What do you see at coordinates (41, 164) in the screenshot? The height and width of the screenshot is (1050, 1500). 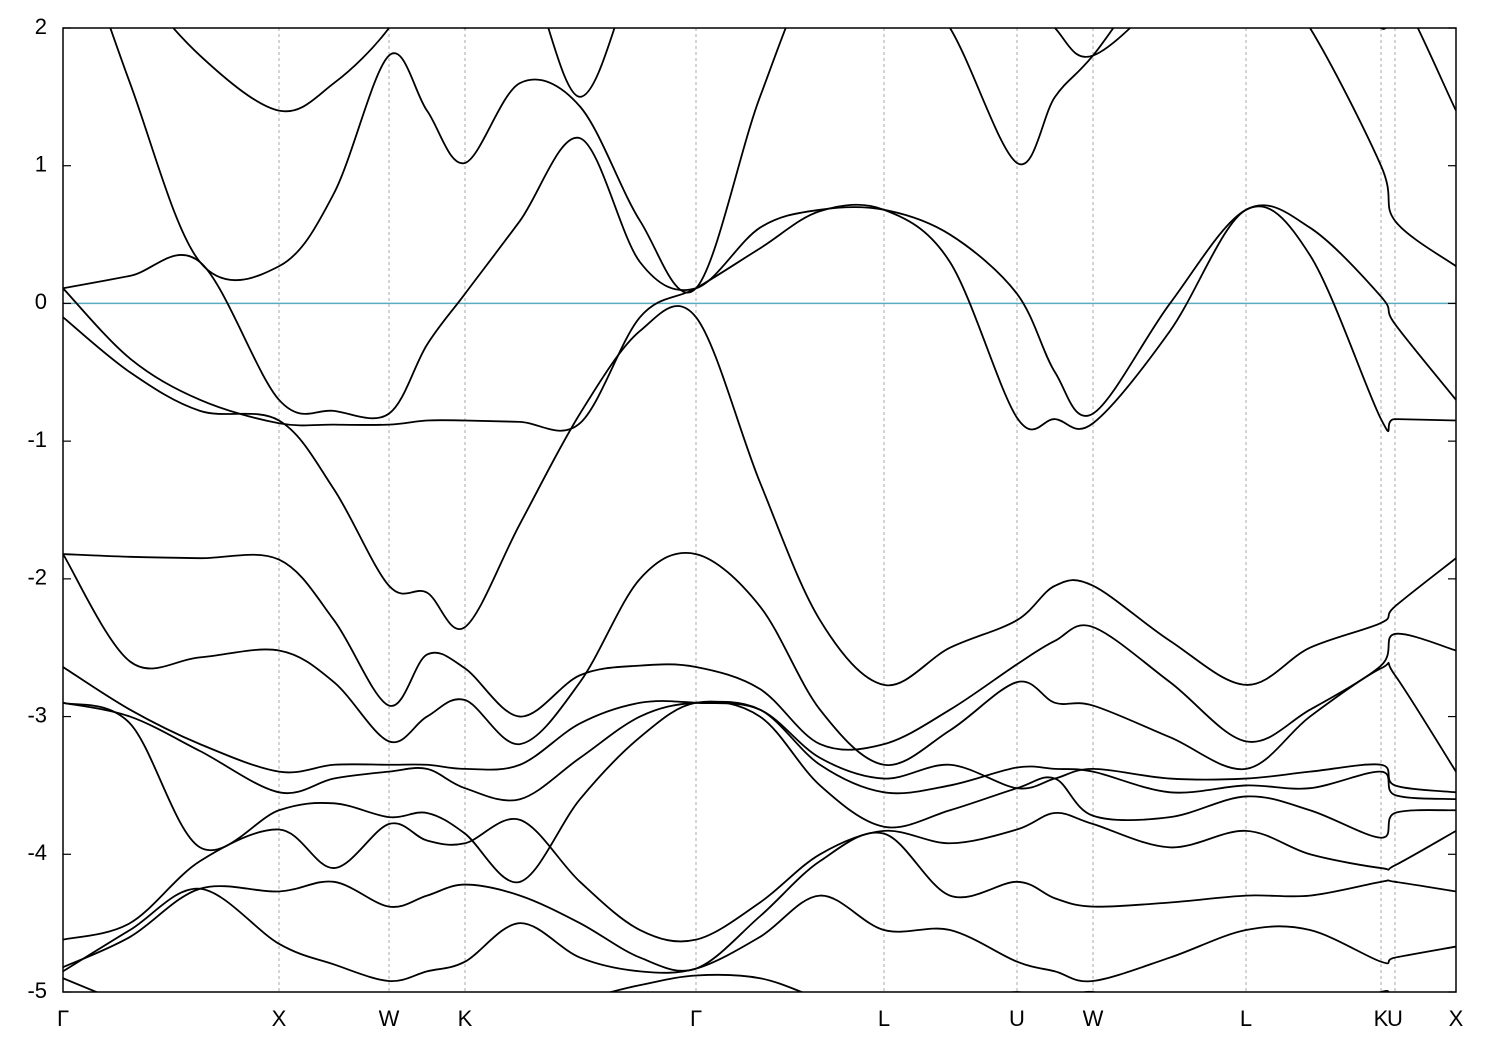 I see `y-tick-label: 1` at bounding box center [41, 164].